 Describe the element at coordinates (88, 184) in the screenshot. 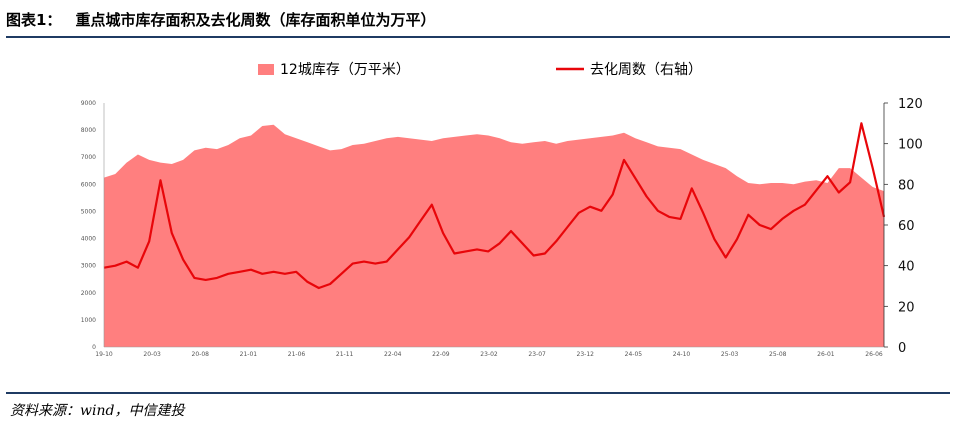

I see `left-tick-label: 6000` at that location.